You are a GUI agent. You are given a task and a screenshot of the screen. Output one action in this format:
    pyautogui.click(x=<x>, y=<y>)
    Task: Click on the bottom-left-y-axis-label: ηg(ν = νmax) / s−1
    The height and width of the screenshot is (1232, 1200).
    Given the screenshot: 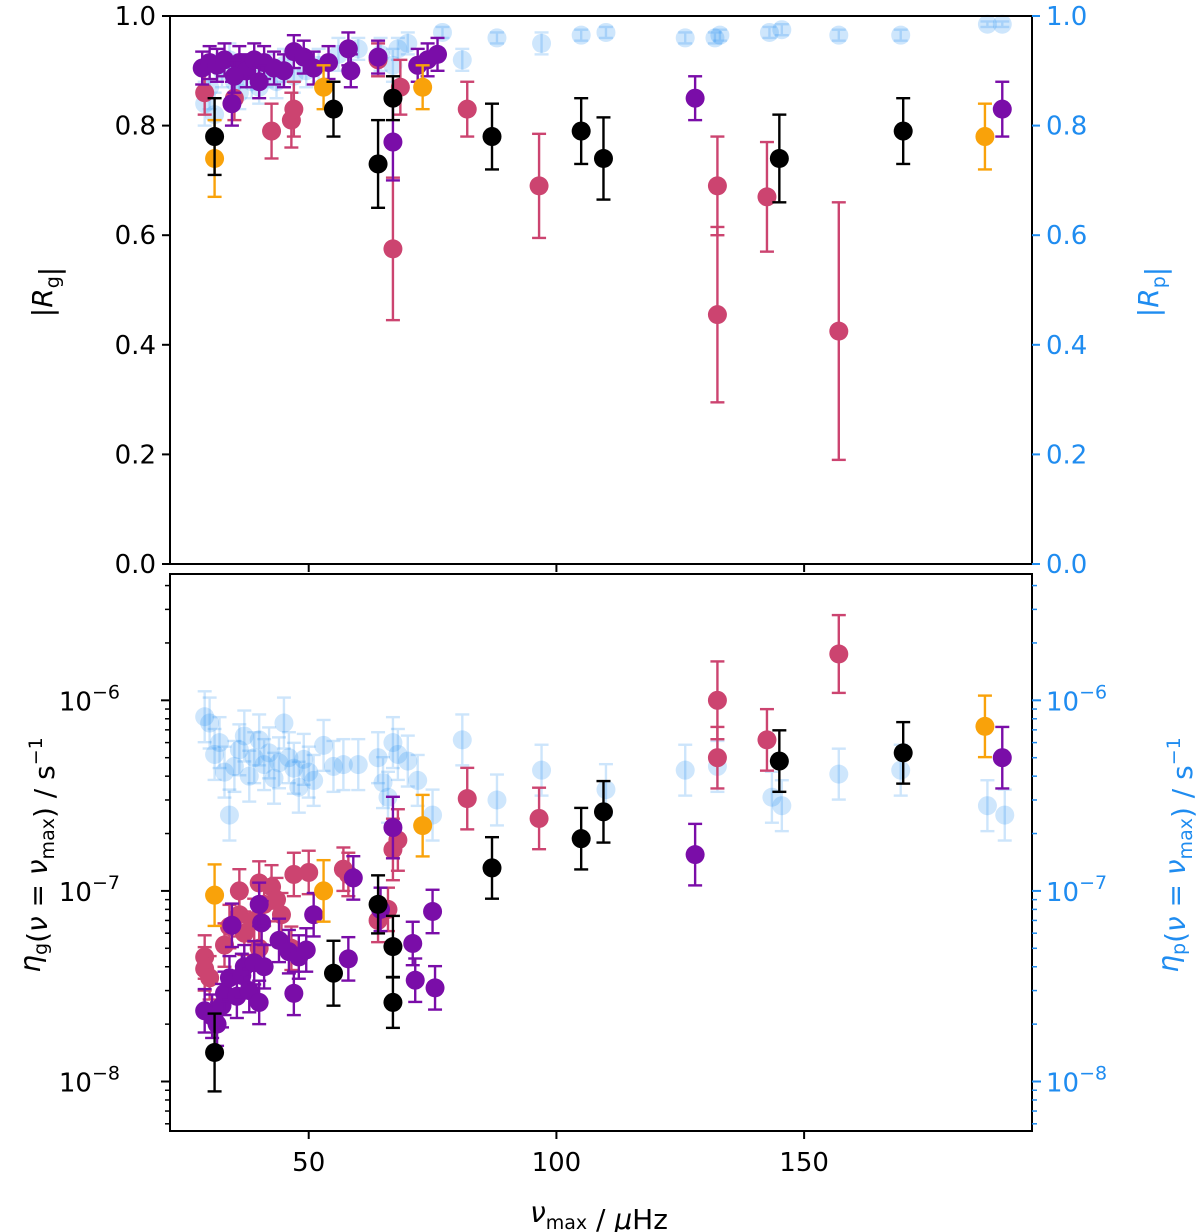 What is the action you would take?
    pyautogui.click(x=37, y=854)
    